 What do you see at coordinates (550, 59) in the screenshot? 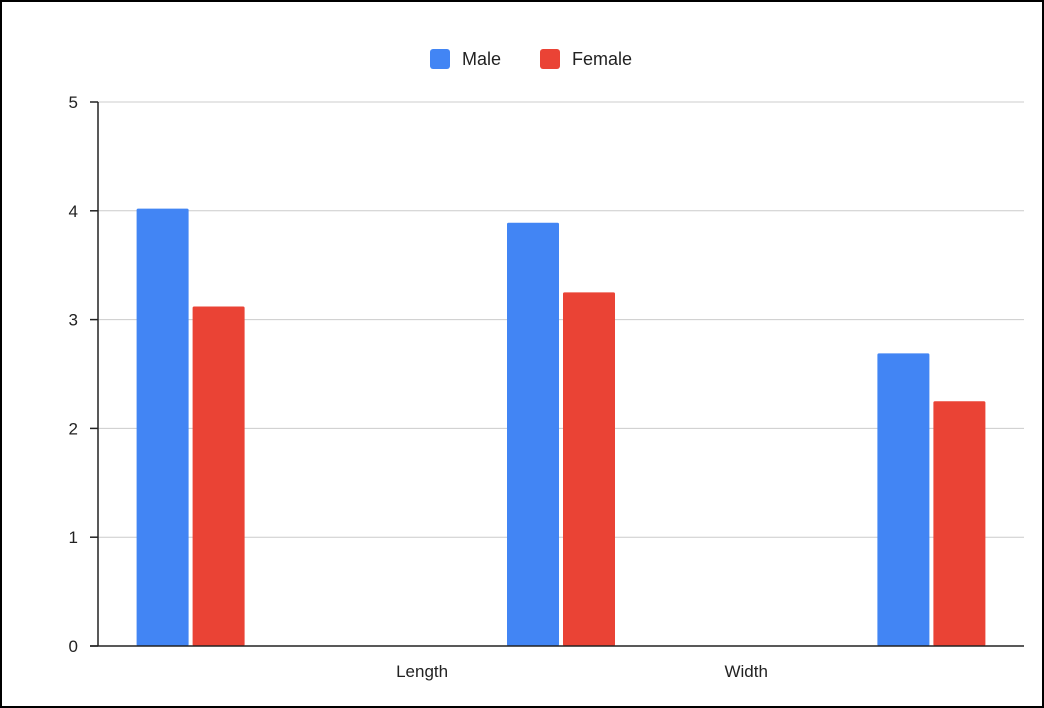
I see `legend-swatch-female` at bounding box center [550, 59].